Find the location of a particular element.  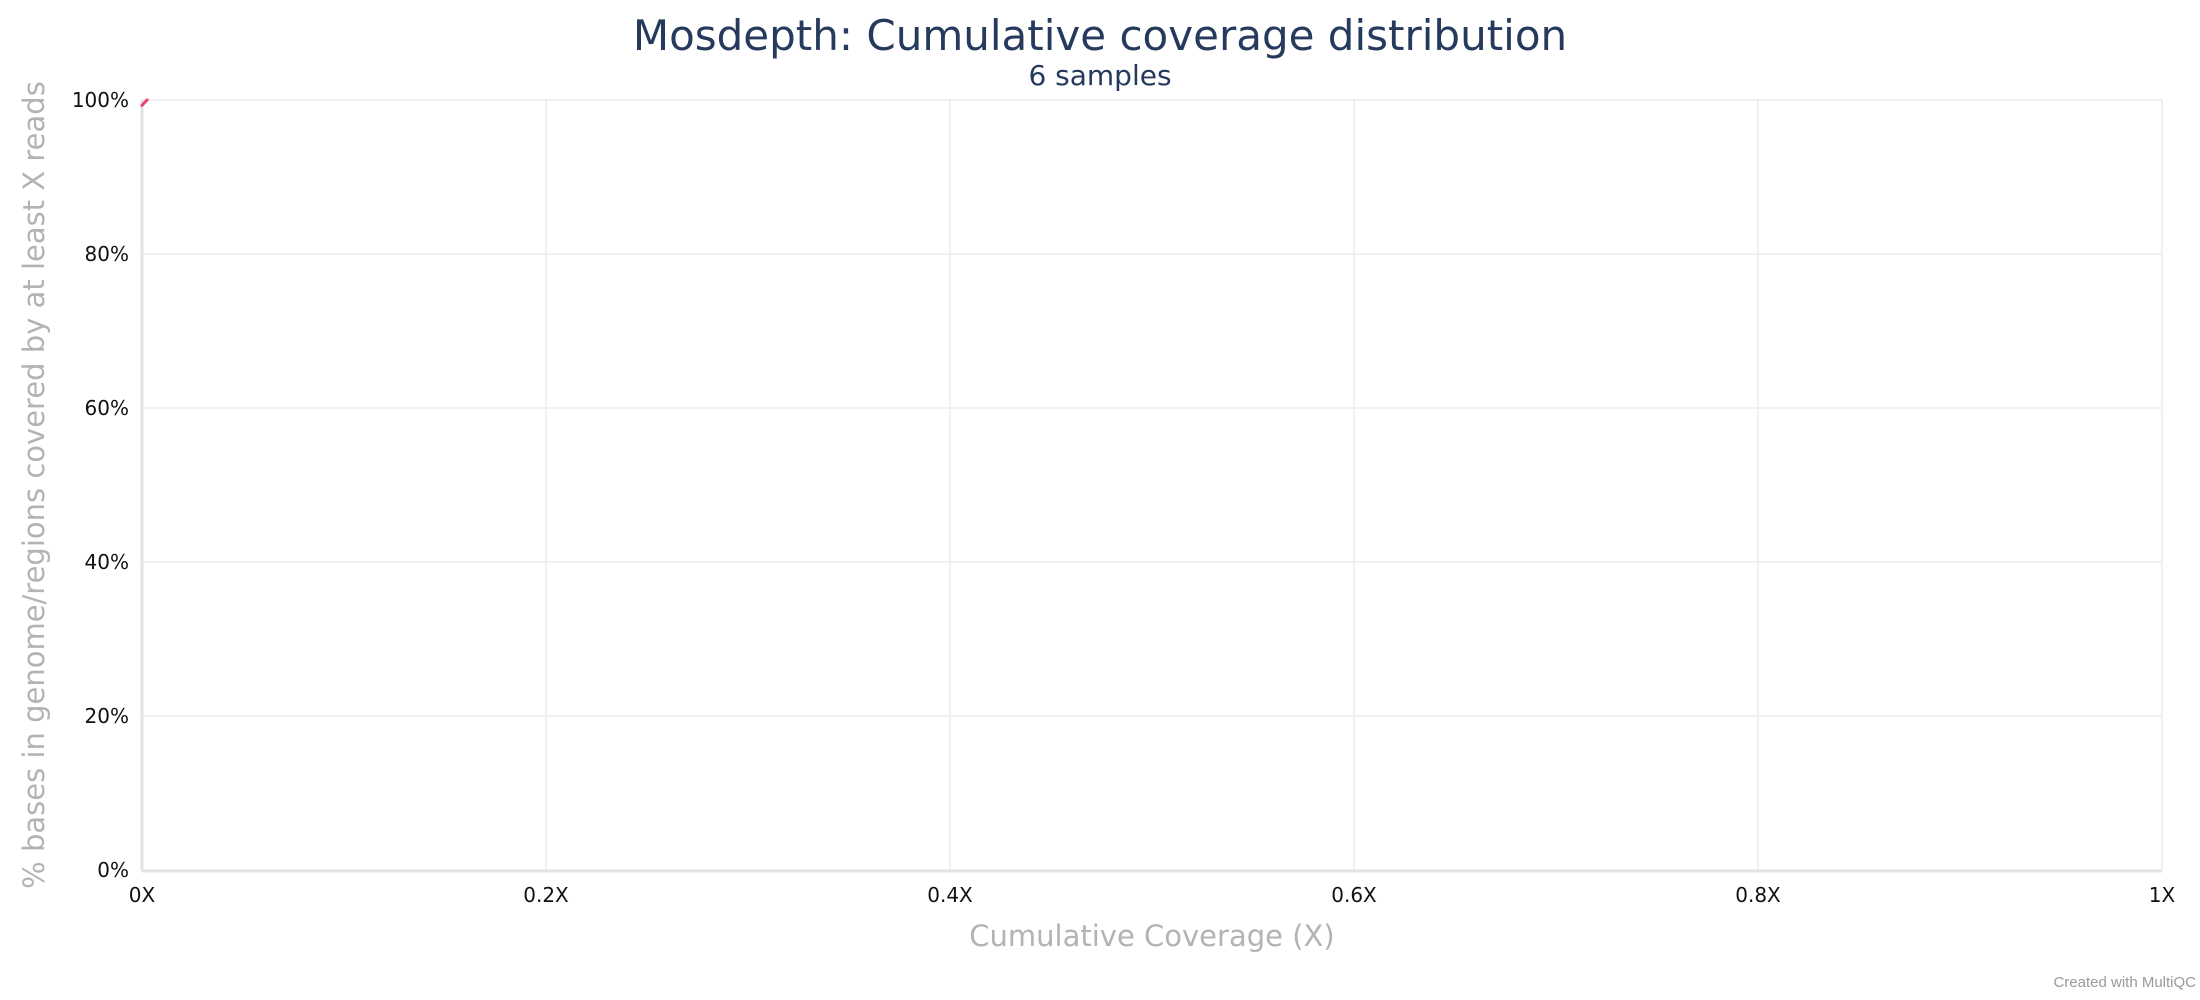

y-tick-label: 60% is located at coordinates (107, 408).